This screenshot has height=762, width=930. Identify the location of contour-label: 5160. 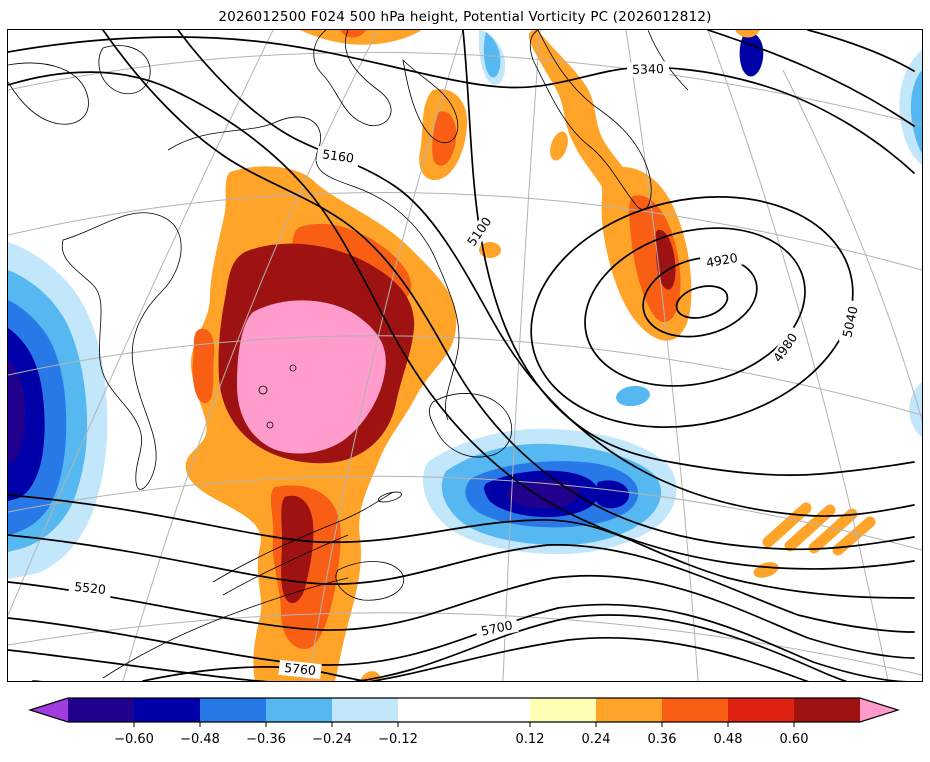
(338, 156).